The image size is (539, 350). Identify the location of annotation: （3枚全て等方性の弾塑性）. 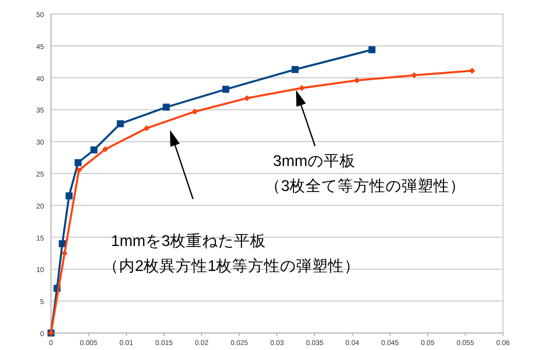
(365, 186).